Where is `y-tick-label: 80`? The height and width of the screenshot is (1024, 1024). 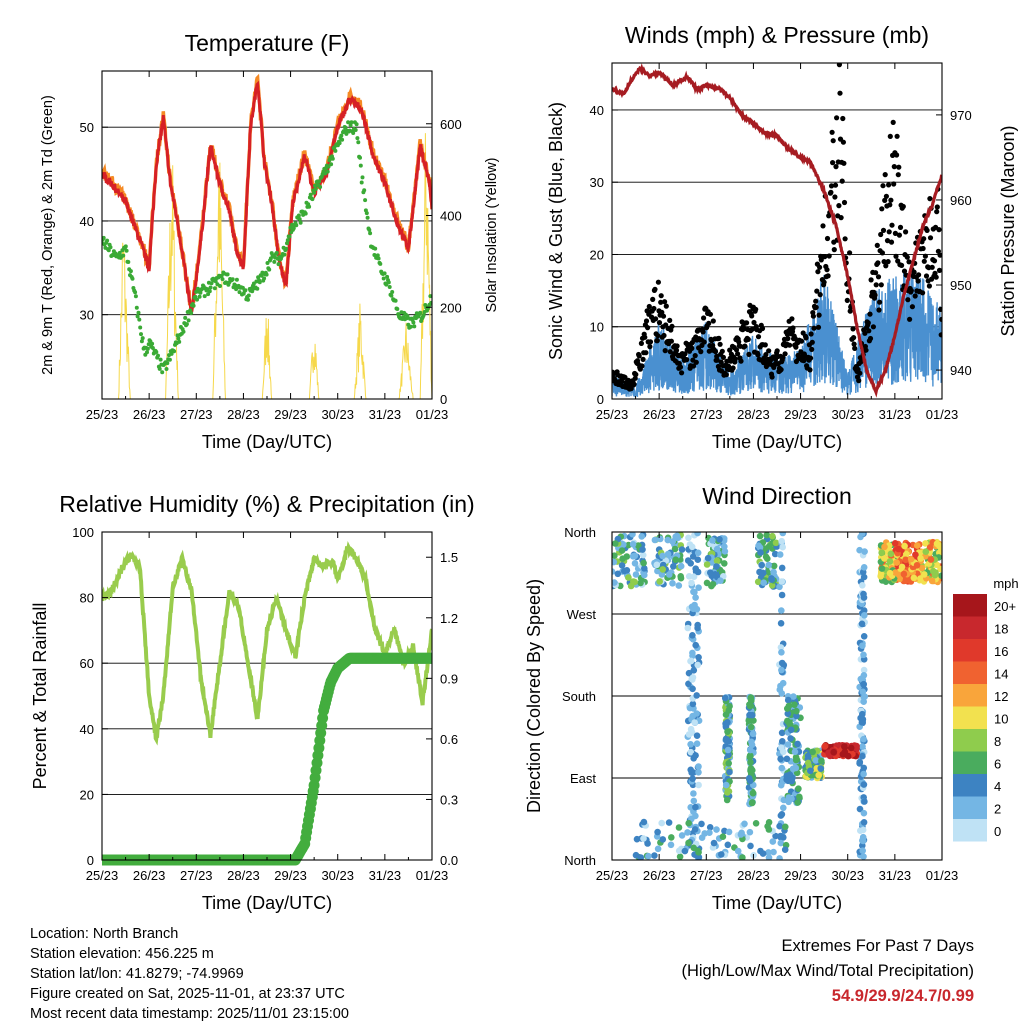
y-tick-label: 80 is located at coordinates (87, 598).